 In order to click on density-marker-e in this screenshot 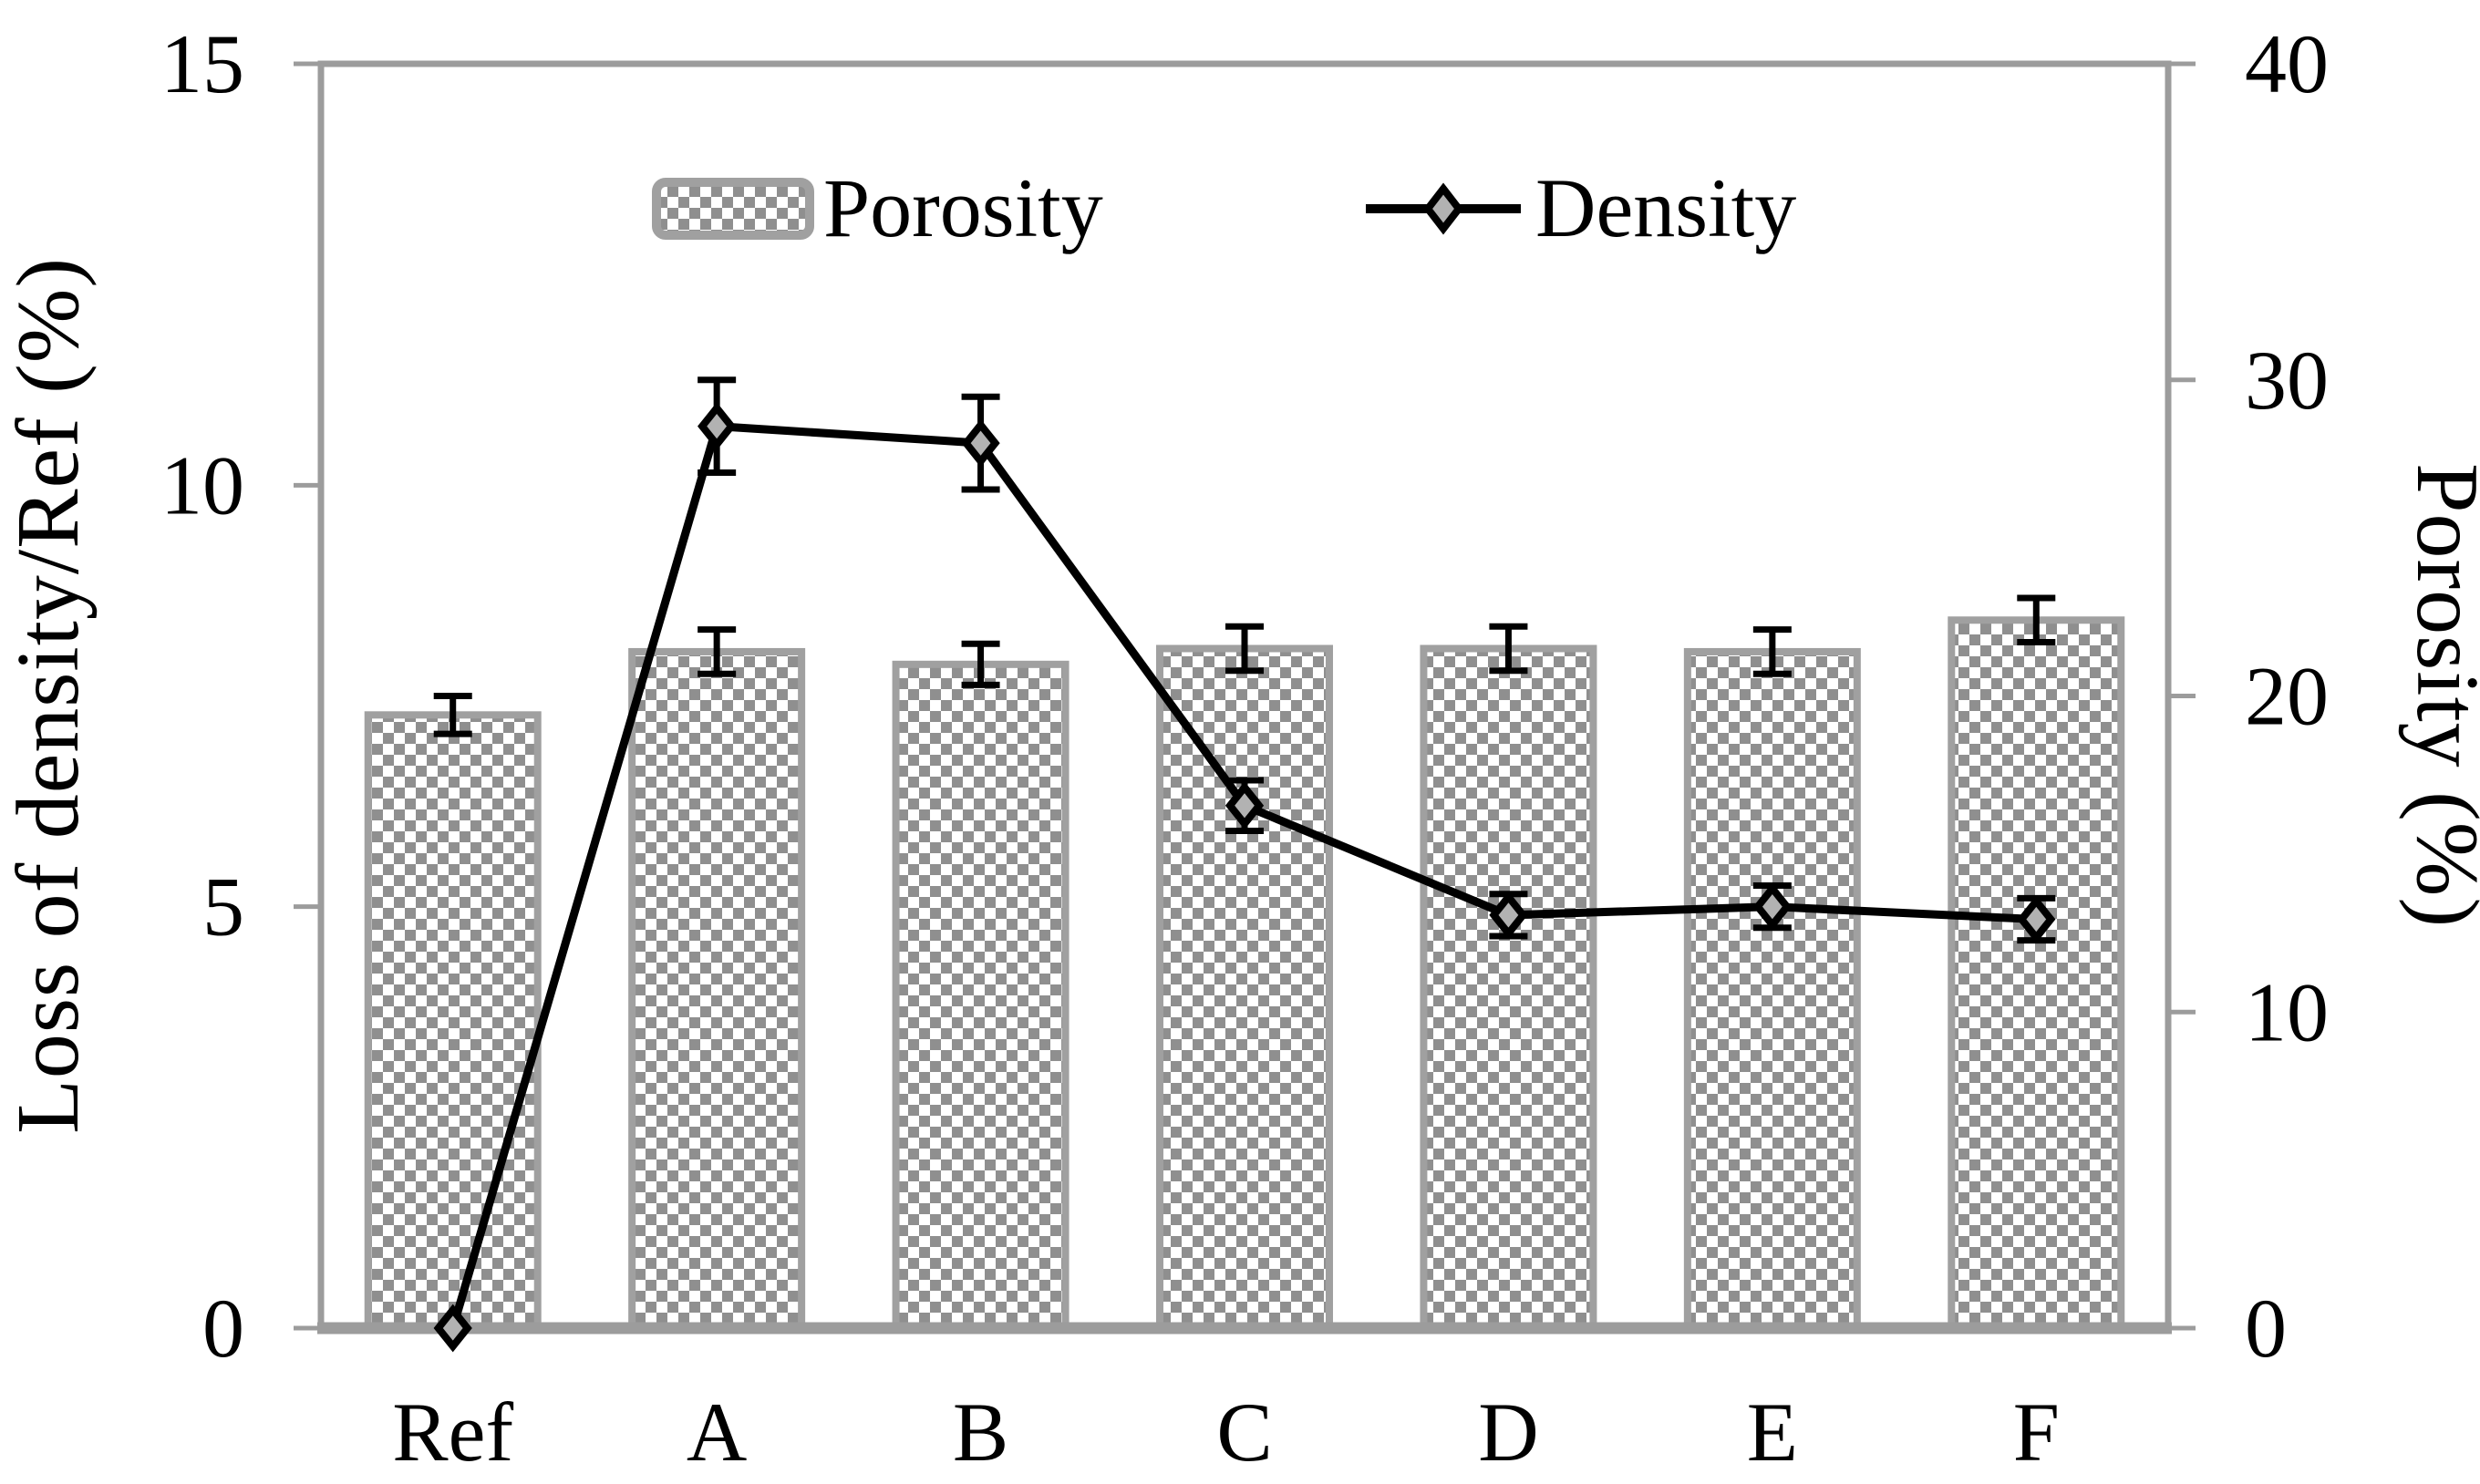, I will do `click(1772, 907)`.